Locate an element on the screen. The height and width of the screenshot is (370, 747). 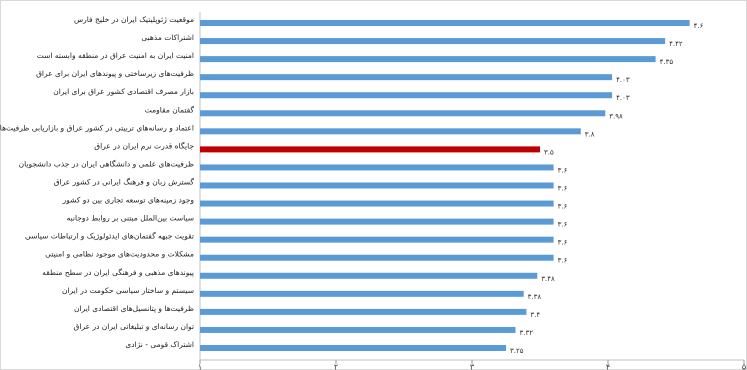
value-label: ۳.۴ is located at coordinates (535, 315).